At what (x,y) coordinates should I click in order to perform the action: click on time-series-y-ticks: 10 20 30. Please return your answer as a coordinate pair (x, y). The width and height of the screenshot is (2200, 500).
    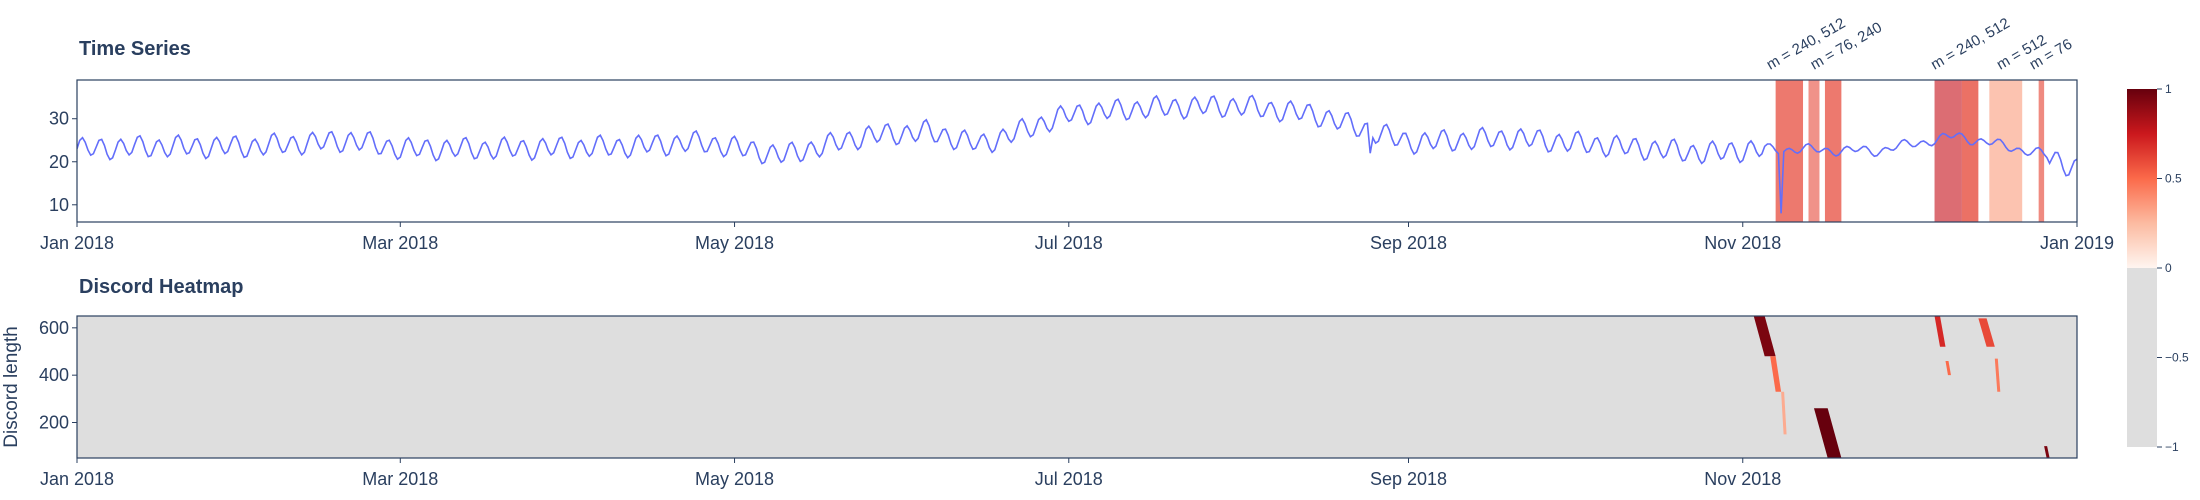
    Looking at the image, I should click on (63, 162).